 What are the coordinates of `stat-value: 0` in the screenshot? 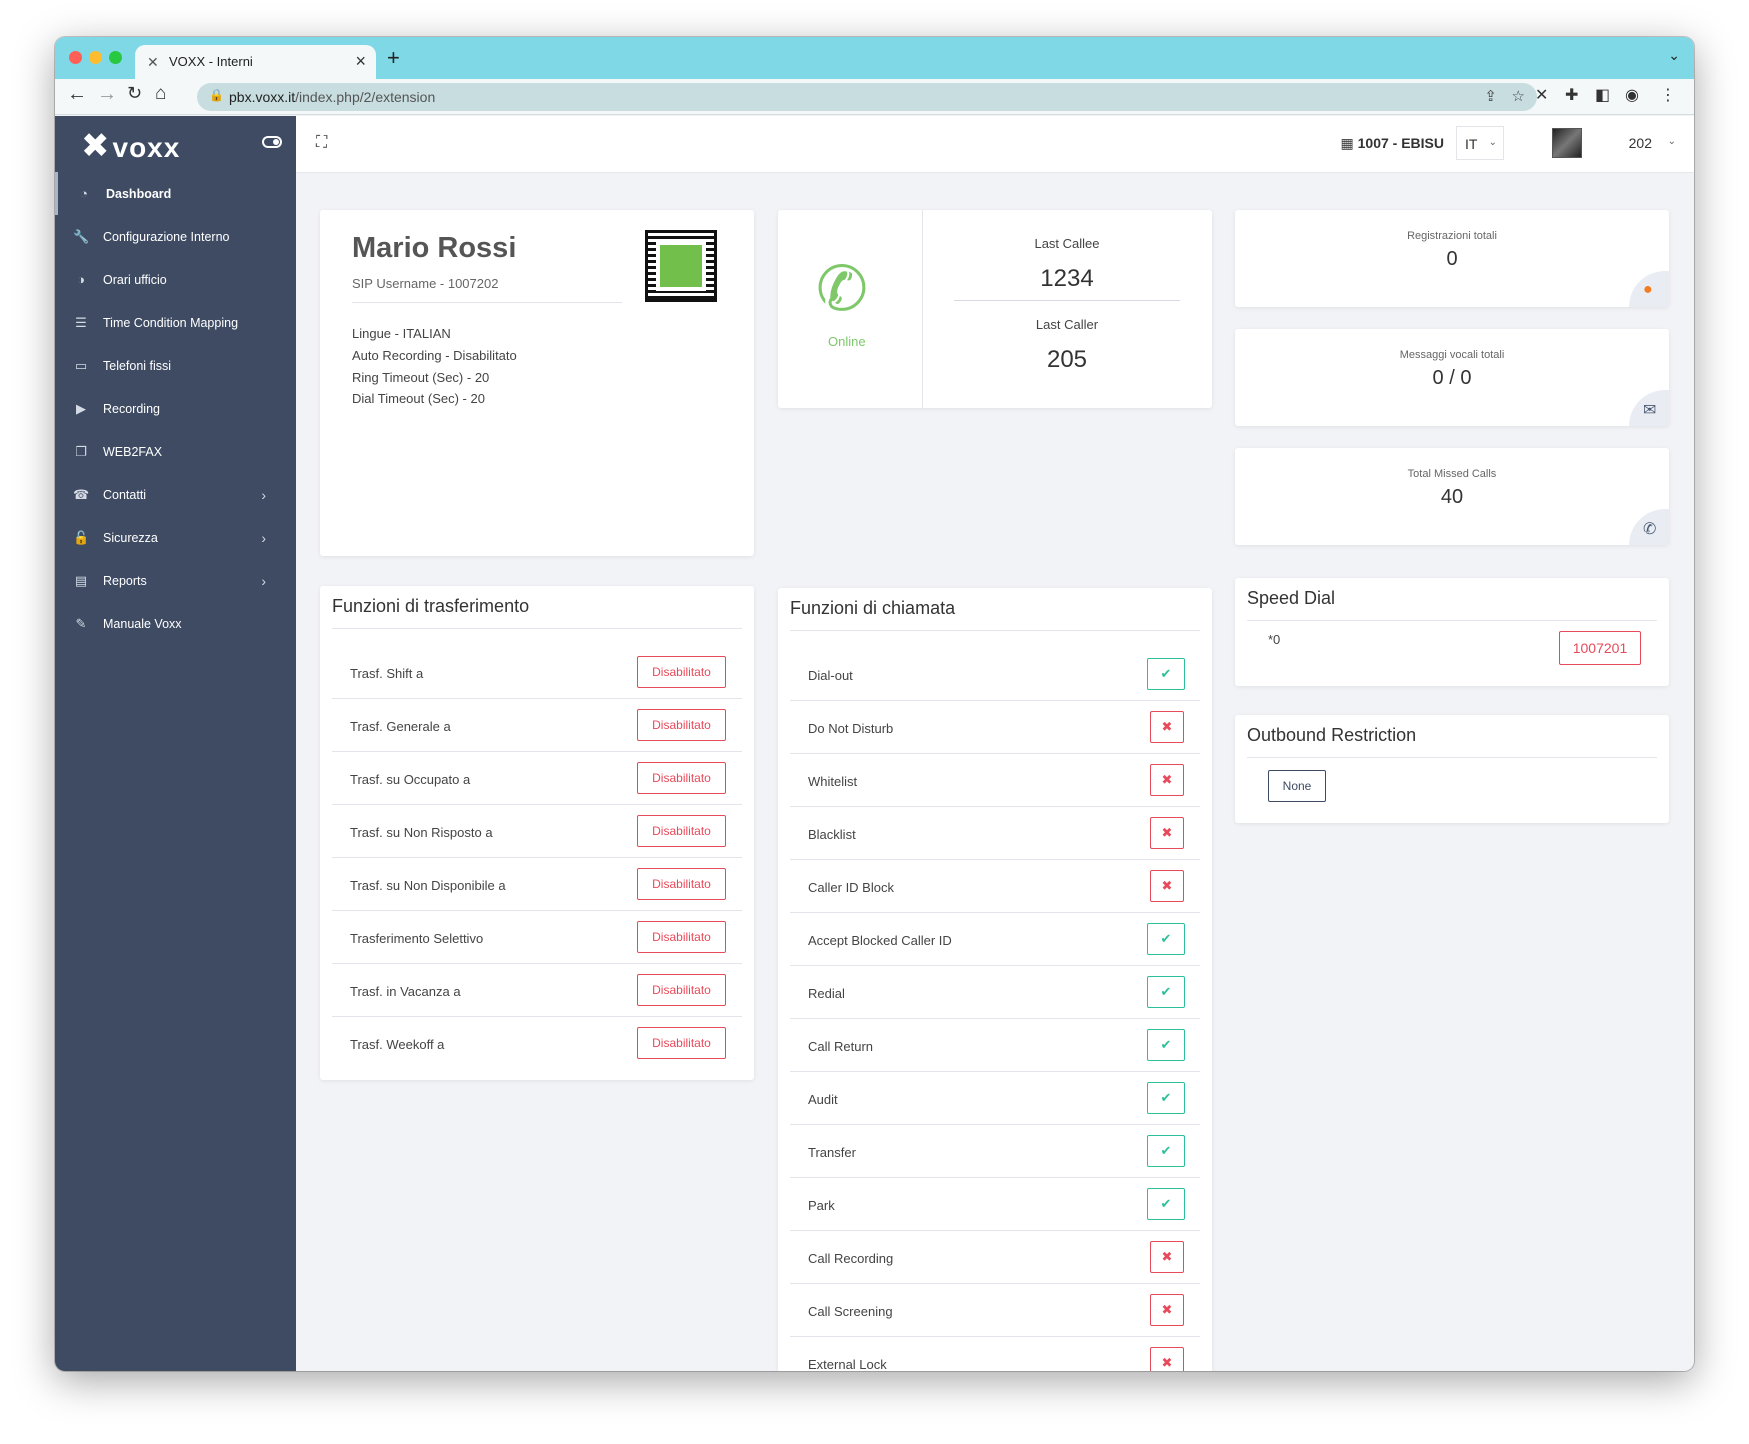 It's located at (1452, 259).